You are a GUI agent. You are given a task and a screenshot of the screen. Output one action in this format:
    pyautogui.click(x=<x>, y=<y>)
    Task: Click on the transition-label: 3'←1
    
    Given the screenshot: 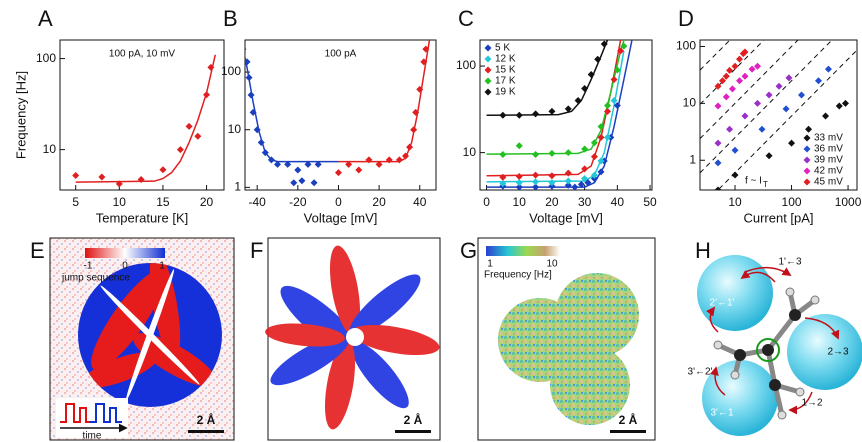 What is the action you would take?
    pyautogui.click(x=721, y=413)
    